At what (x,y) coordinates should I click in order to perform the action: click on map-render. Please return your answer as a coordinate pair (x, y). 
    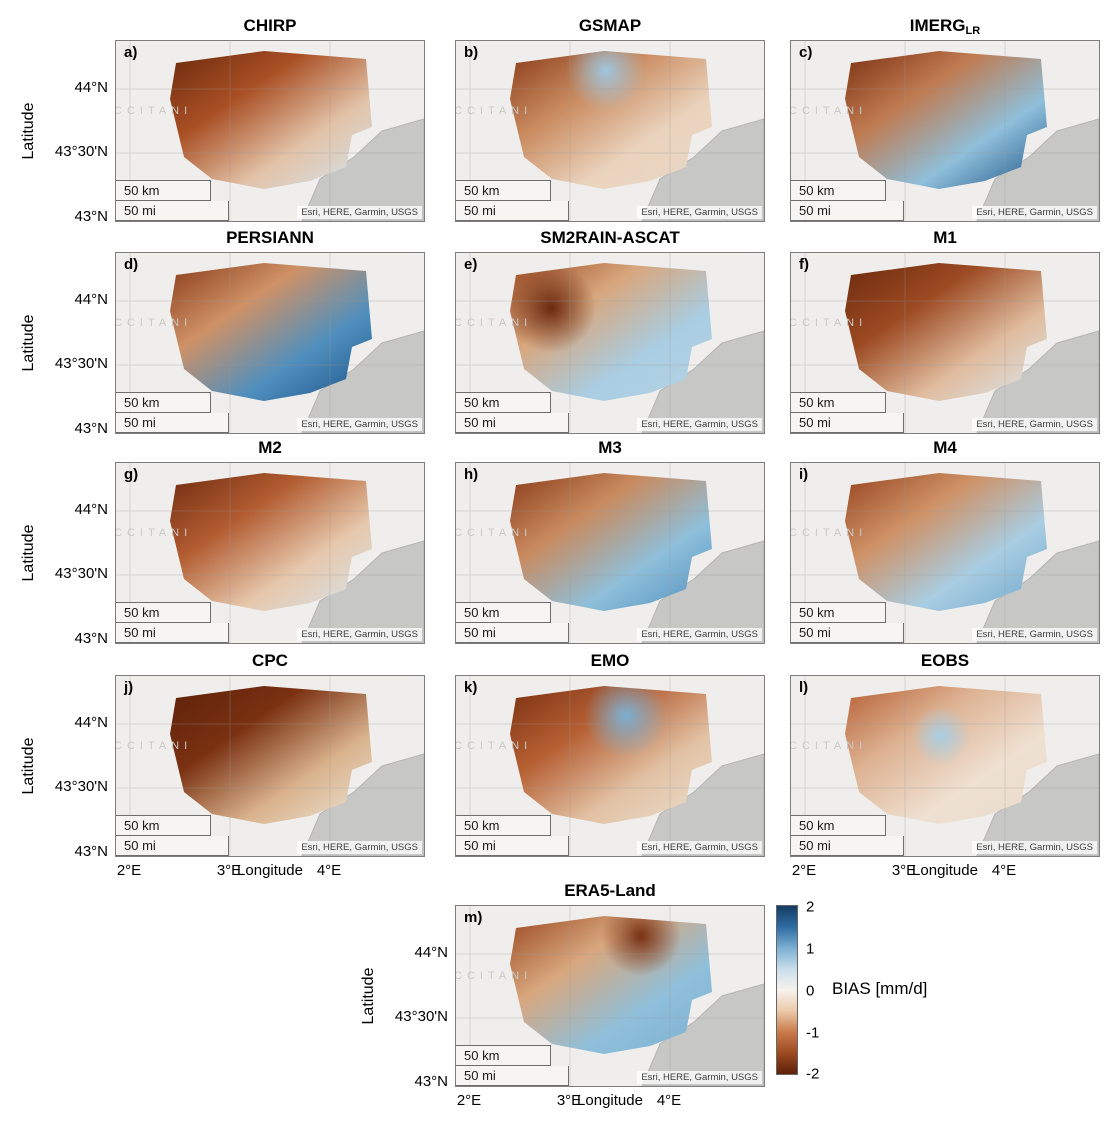
    Looking at the image, I should click on (945, 131).